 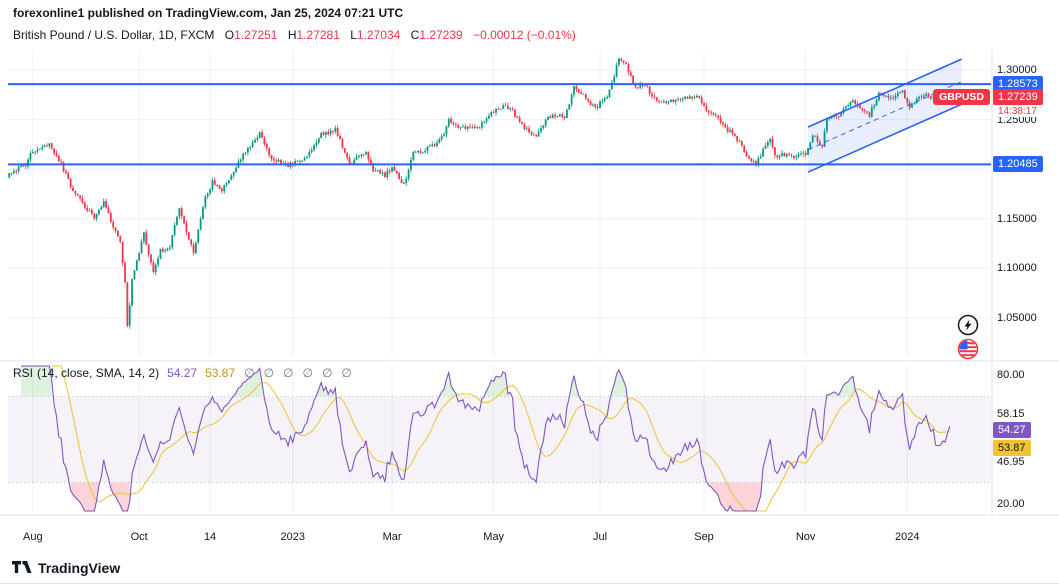 What do you see at coordinates (98, 373) in the screenshot?
I see `rsi-params: (14, close, SMA, 14, 2)` at bounding box center [98, 373].